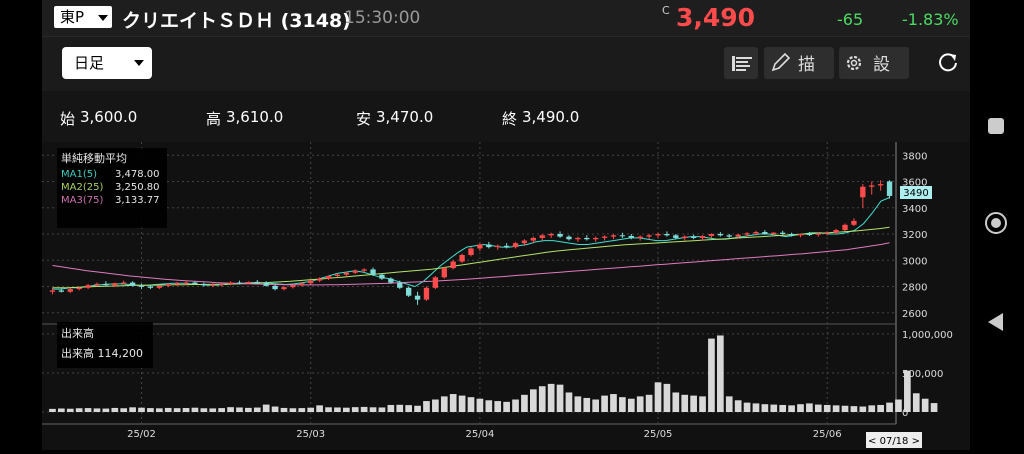  Describe the element at coordinates (666, 10) in the screenshot. I see `close-mark: C` at that location.